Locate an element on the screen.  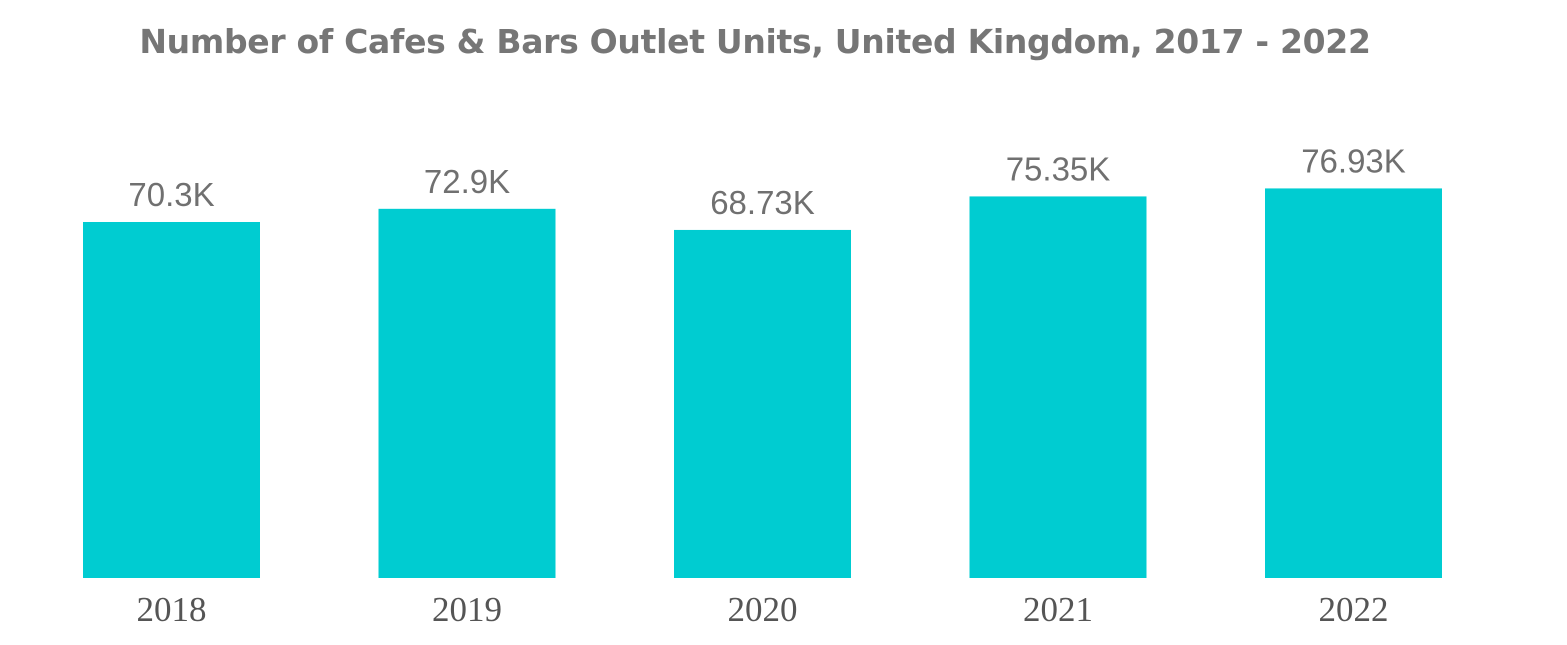
bar-2020 is located at coordinates (762, 404).